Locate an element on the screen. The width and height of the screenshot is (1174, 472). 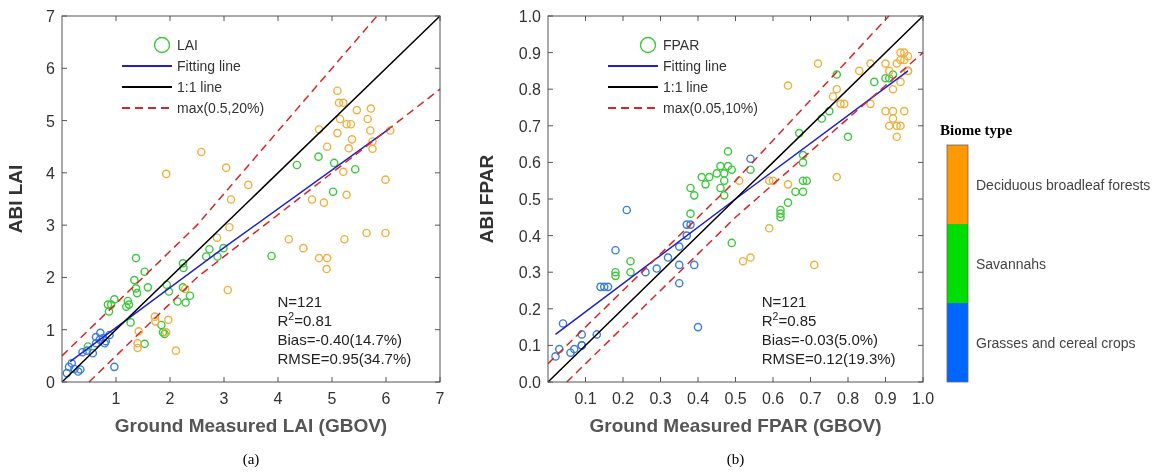
annotation: R$^{2}$=0.85 is located at coordinates (789, 319).